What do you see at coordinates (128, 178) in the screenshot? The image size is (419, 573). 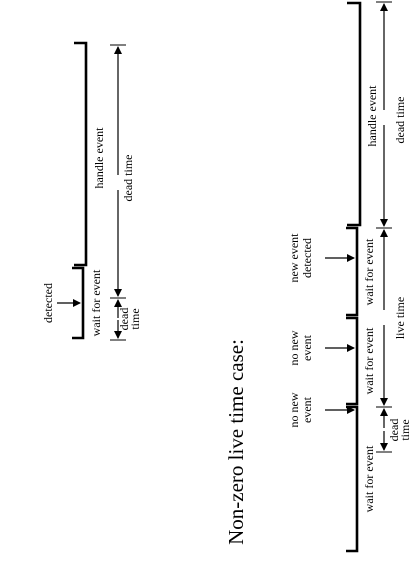 I see `upper-dead-time-long-label: dead time` at bounding box center [128, 178].